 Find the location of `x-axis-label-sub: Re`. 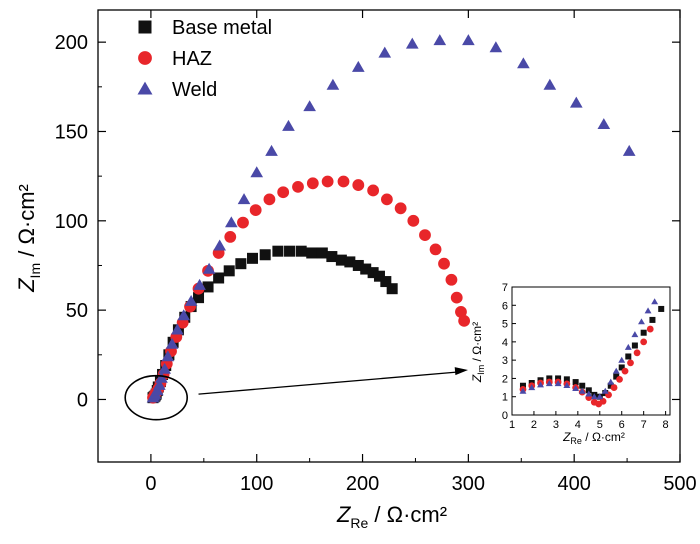

x-axis-label-sub: Re is located at coordinates (359, 523).